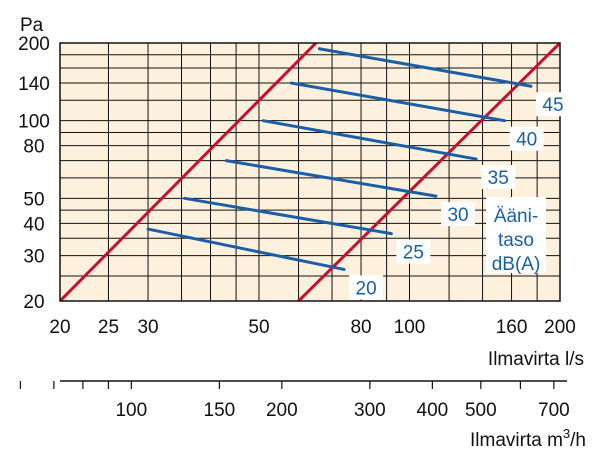  What do you see at coordinates (34, 84) in the screenshot?
I see `y-tick-label: 140` at bounding box center [34, 84].